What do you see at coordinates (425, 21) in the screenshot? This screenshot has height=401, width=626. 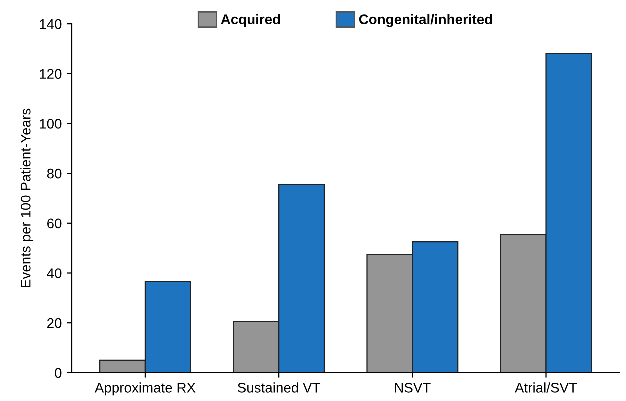 I see `legend-label: Congenital/inherited` at bounding box center [425, 21].